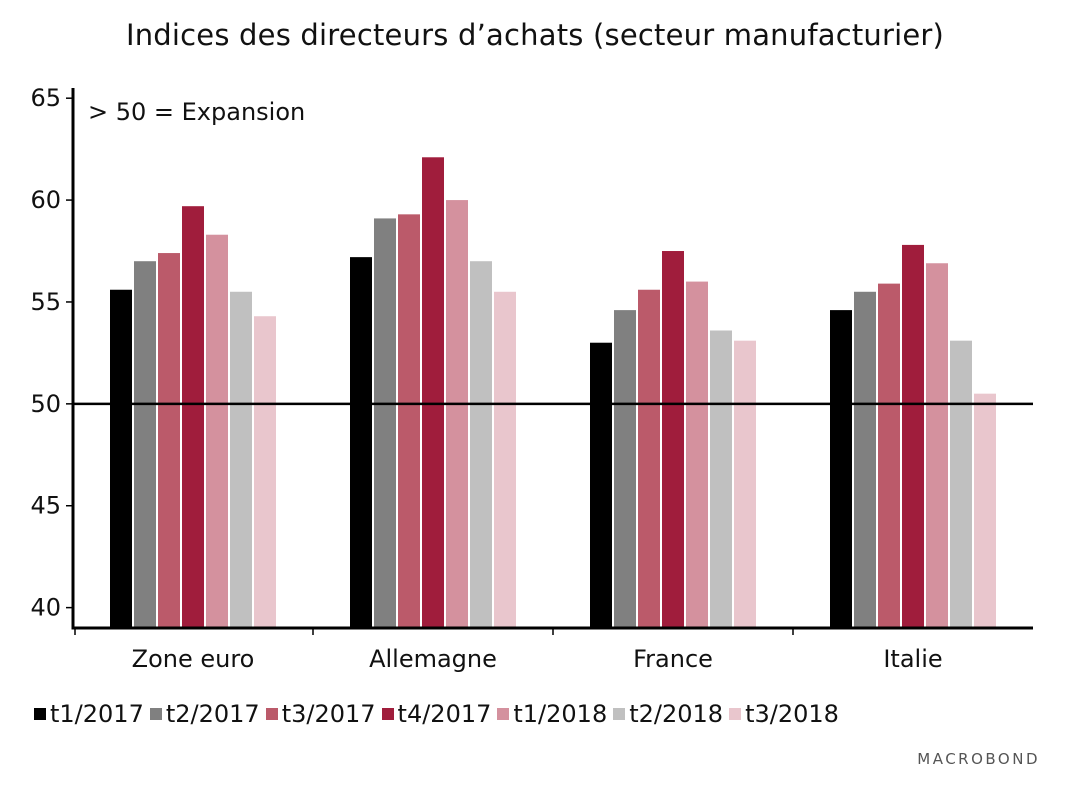  I want to click on legend-item: t2/2017, so click(204, 714).